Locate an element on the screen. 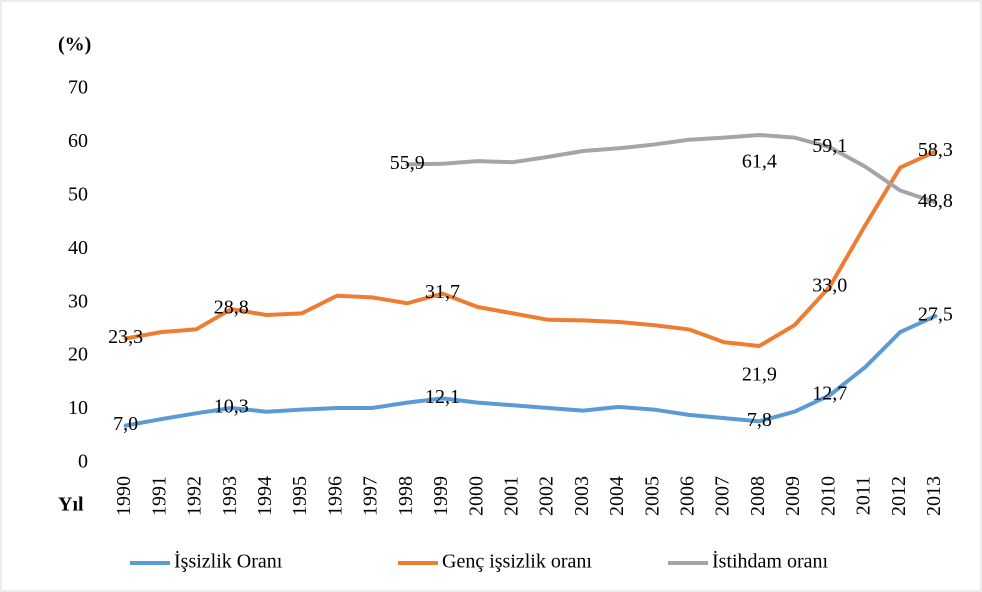 The height and width of the screenshot is (592, 982). data-label: 61,4 is located at coordinates (759, 162).